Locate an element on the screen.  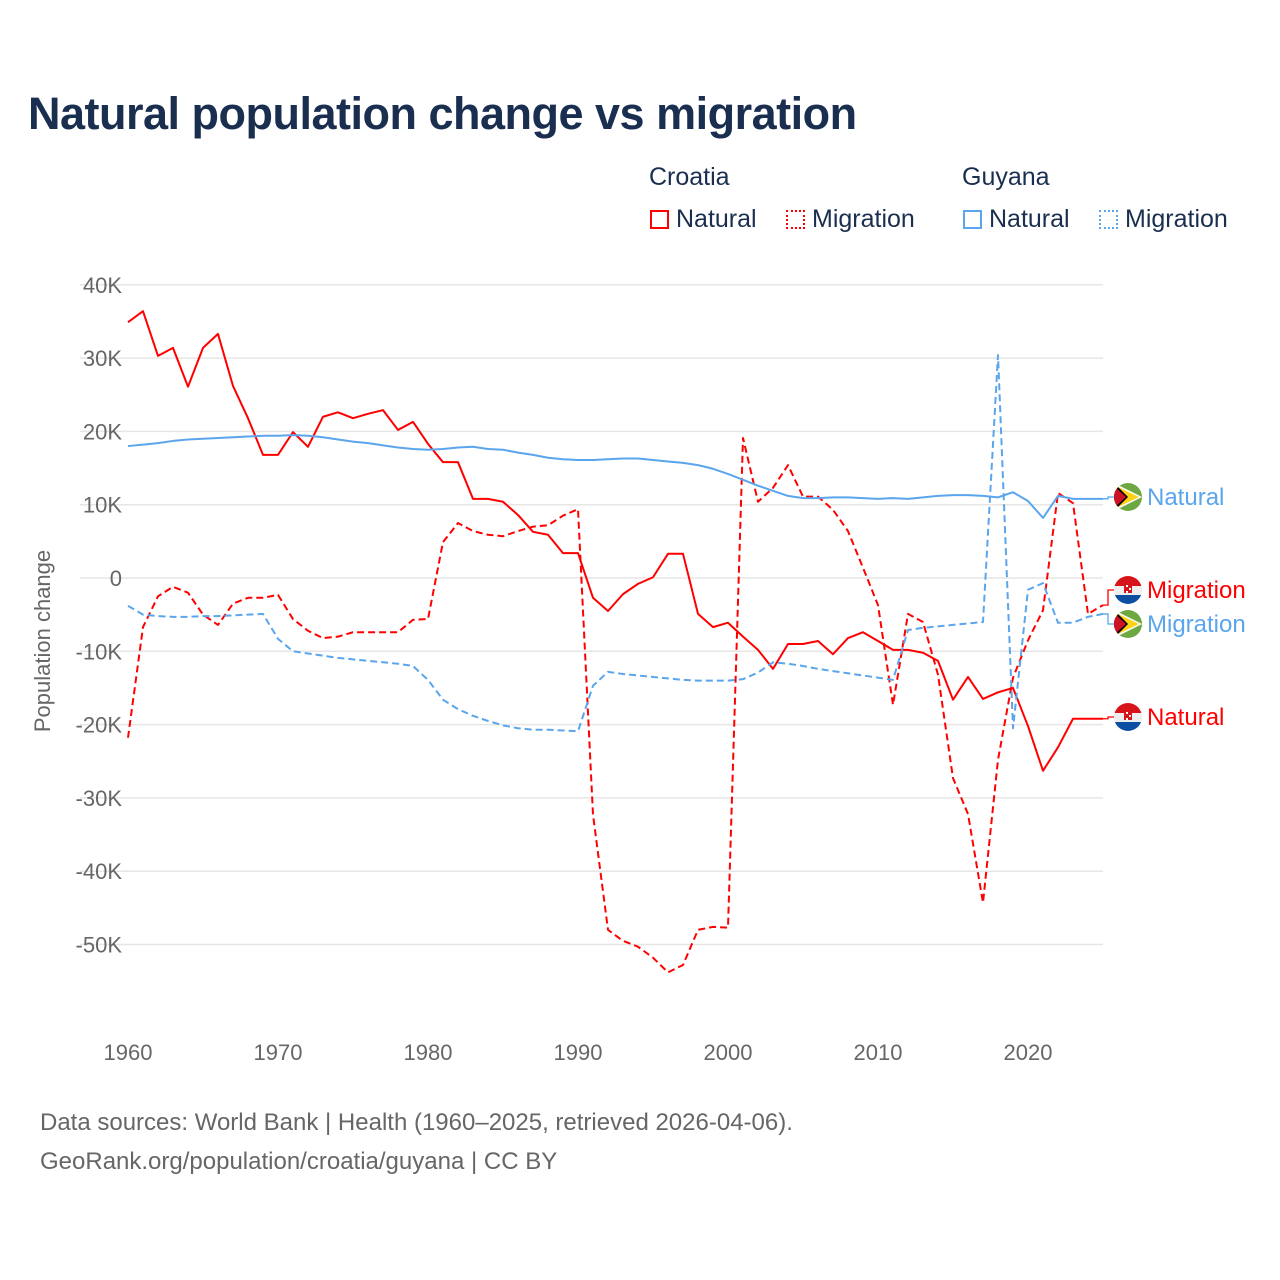
y-tick-label: 30K is located at coordinates (102, 358).